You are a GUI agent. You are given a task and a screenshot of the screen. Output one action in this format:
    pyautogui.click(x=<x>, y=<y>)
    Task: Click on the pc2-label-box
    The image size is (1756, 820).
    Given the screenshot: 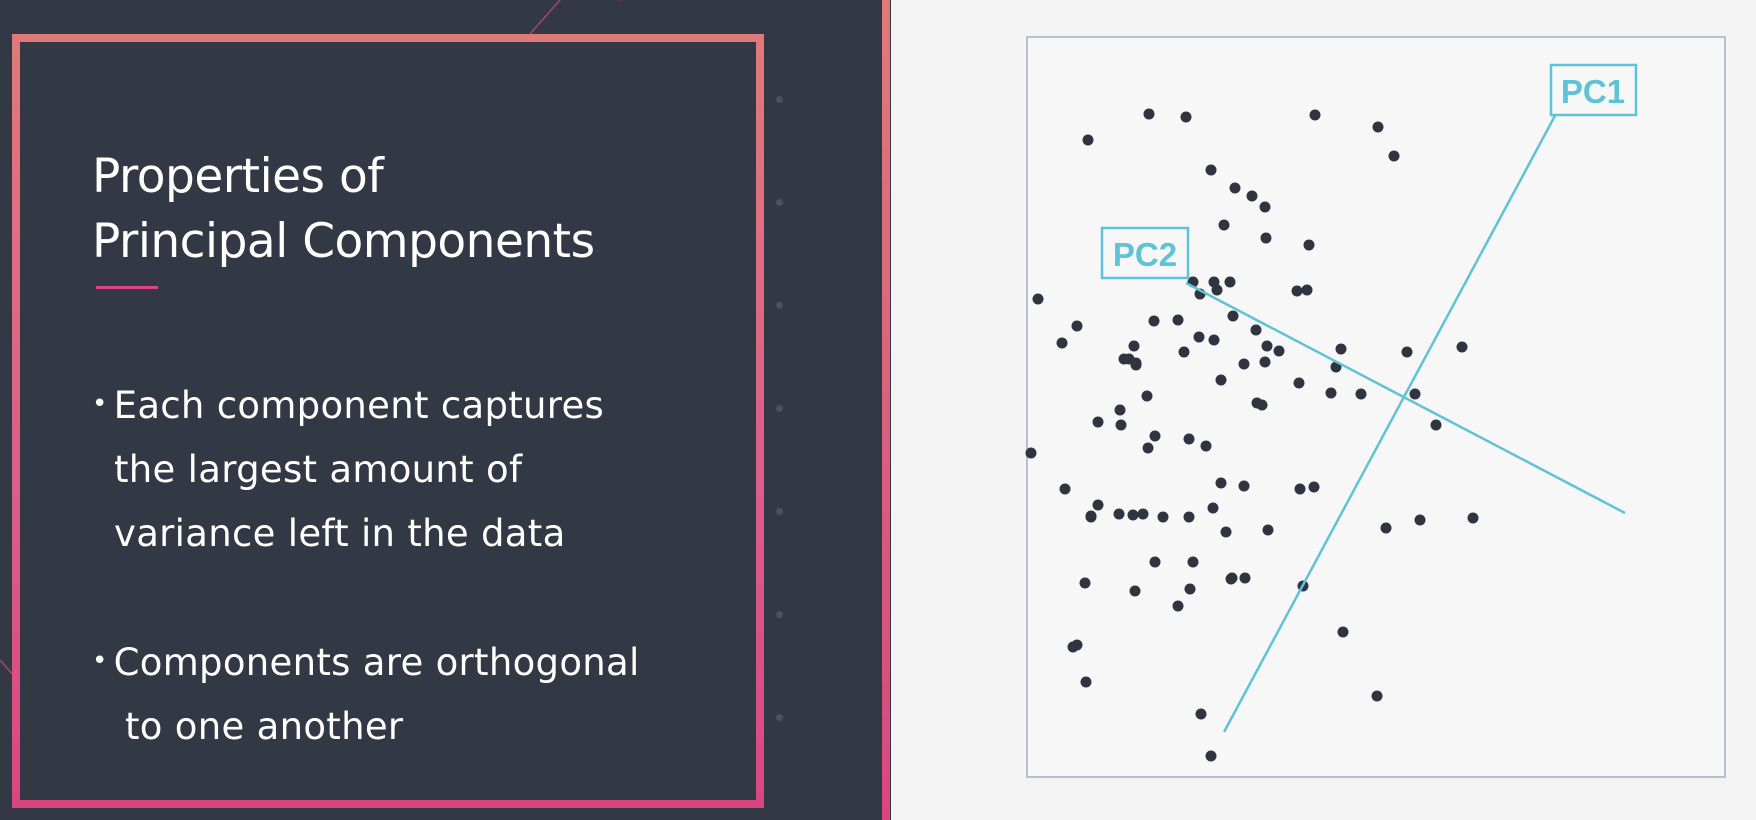 What is the action you would take?
    pyautogui.click(x=1145, y=253)
    